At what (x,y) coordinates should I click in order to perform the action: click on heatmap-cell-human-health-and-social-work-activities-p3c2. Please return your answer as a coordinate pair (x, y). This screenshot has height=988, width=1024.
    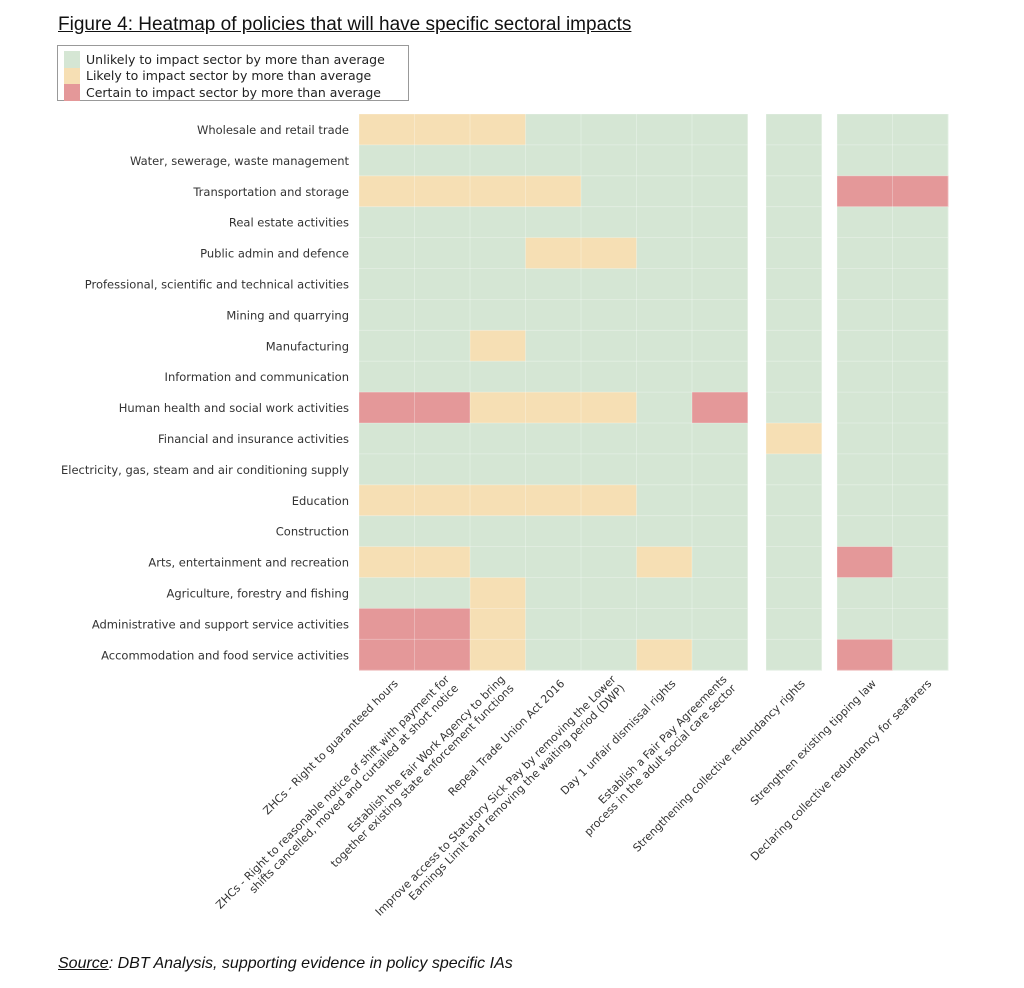
    Looking at the image, I should click on (920, 408).